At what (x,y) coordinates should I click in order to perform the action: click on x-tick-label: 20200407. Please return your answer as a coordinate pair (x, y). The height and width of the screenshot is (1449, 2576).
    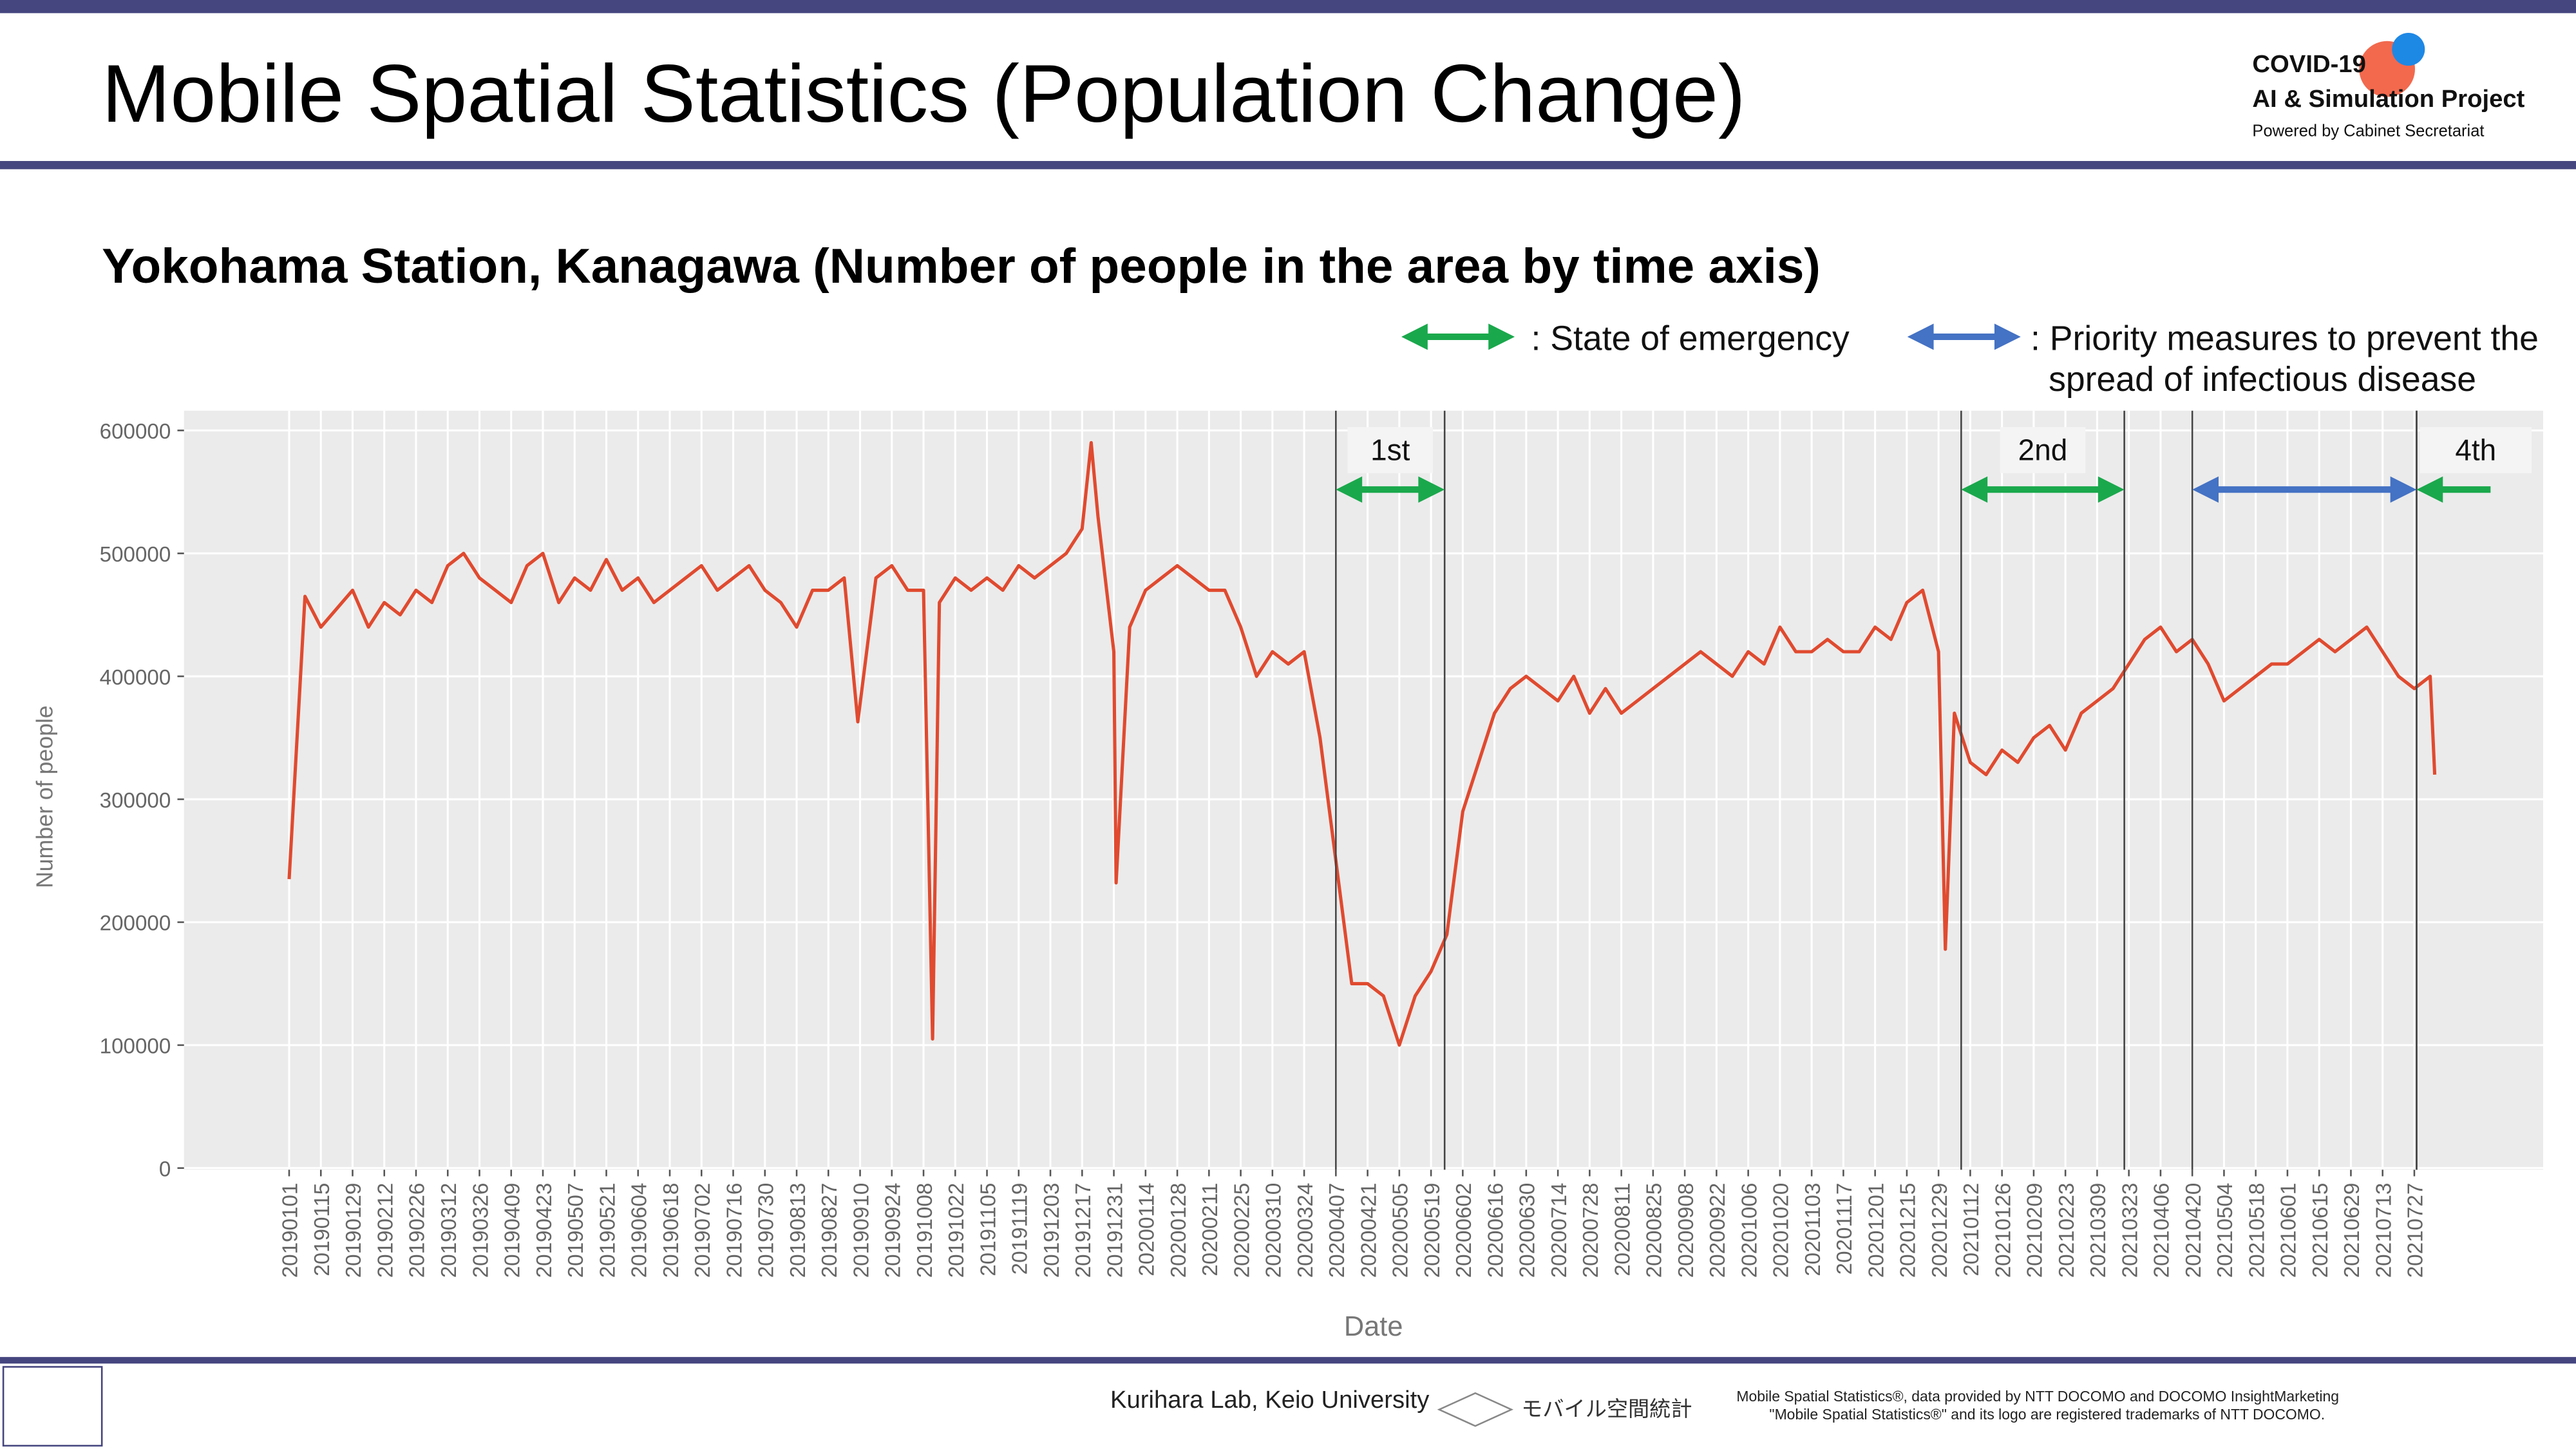
    Looking at the image, I should click on (1337, 1230).